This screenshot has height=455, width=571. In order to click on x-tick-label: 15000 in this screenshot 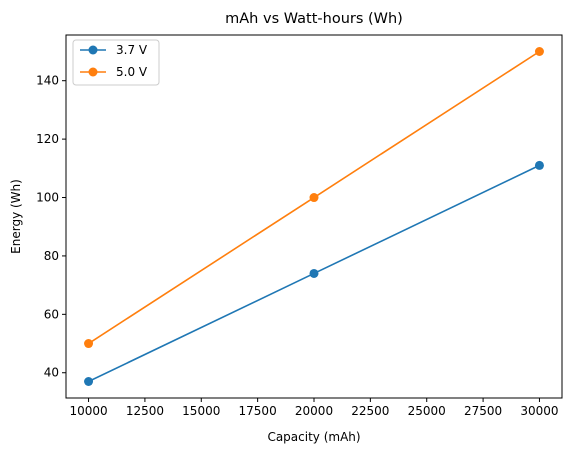, I will do `click(201, 411)`.